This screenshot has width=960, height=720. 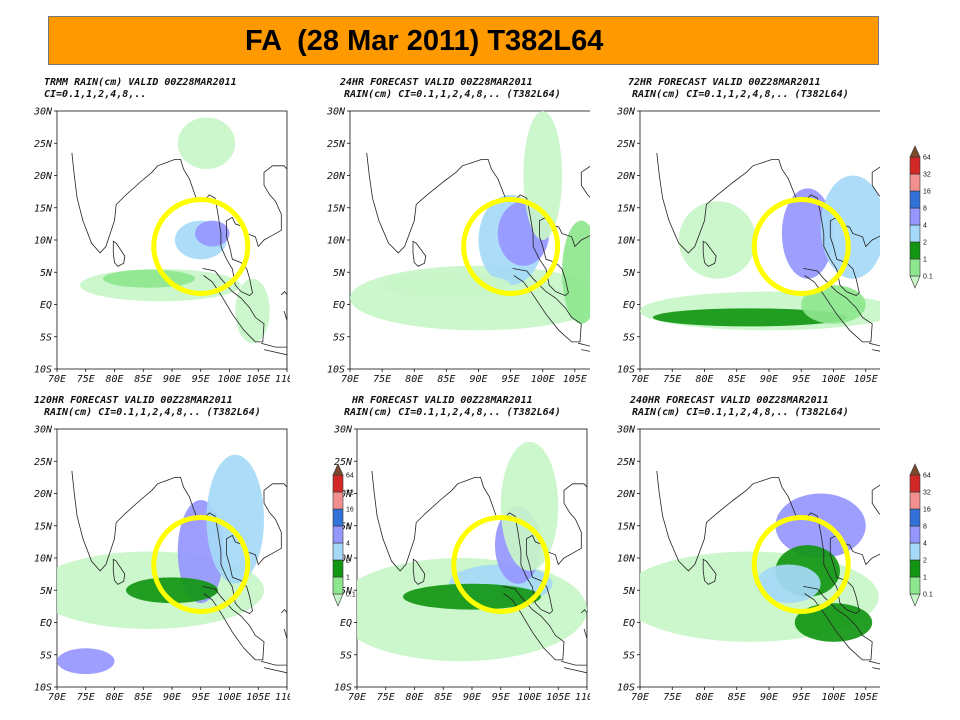 I want to click on colorbar-label: 0.1, so click(x=928, y=277).